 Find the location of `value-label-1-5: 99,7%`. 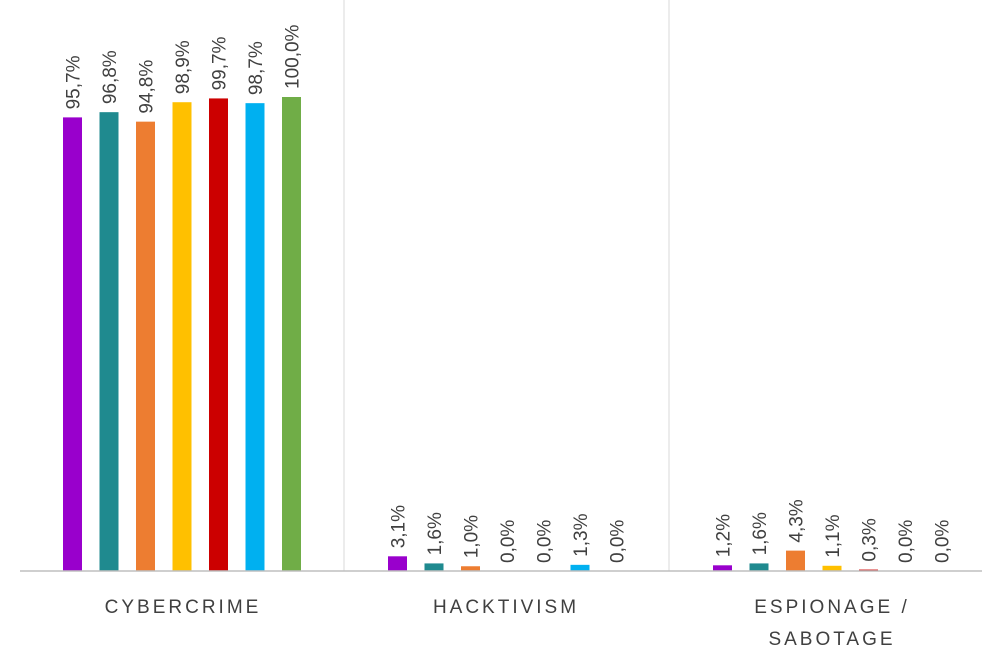

value-label-1-5: 99,7% is located at coordinates (220, 63).